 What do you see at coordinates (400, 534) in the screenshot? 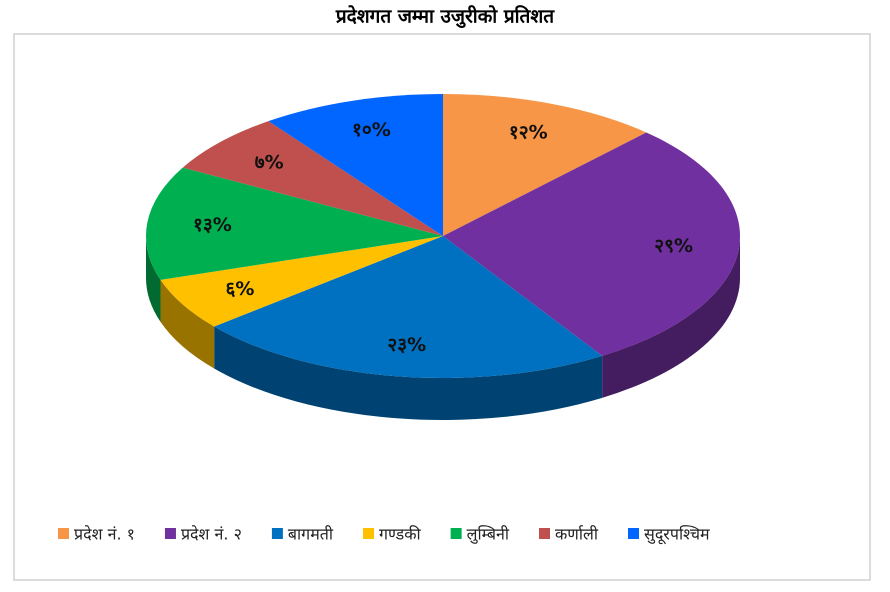
I see `legend-label: गण्डकी` at bounding box center [400, 534].